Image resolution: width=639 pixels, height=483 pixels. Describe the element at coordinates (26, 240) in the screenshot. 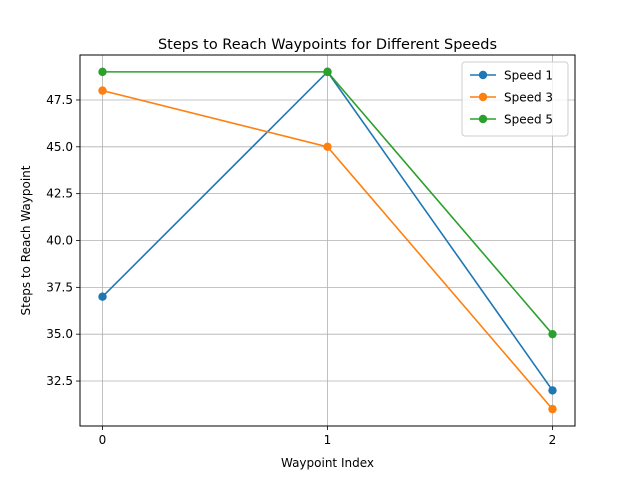

I see `y-axis-label: Steps to Reach Waypoint` at that location.